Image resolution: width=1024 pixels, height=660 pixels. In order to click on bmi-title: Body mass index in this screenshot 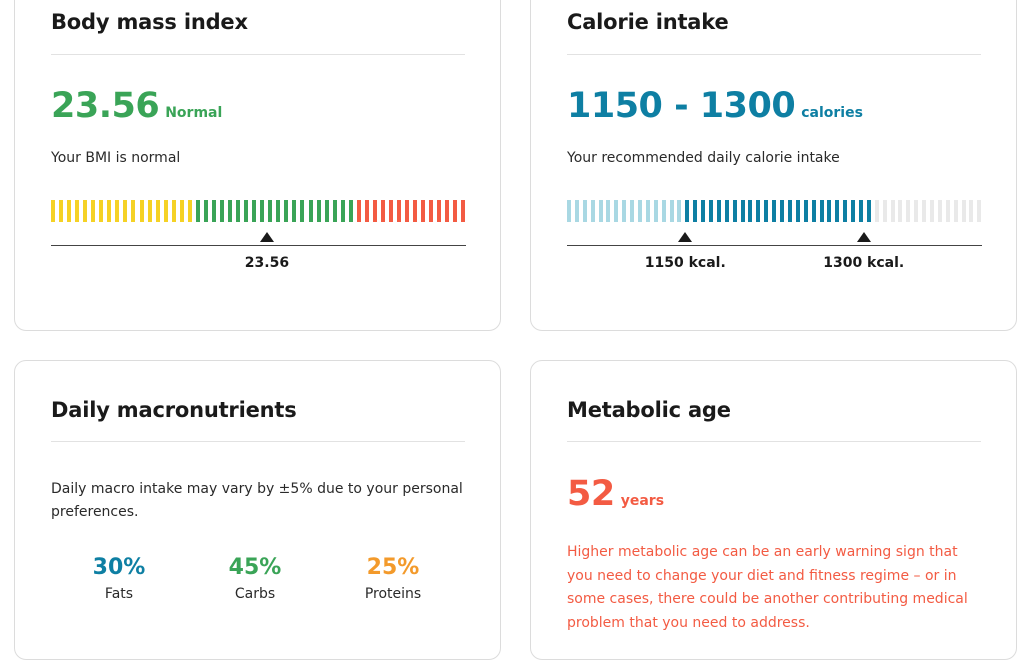, I will do `click(149, 22)`.